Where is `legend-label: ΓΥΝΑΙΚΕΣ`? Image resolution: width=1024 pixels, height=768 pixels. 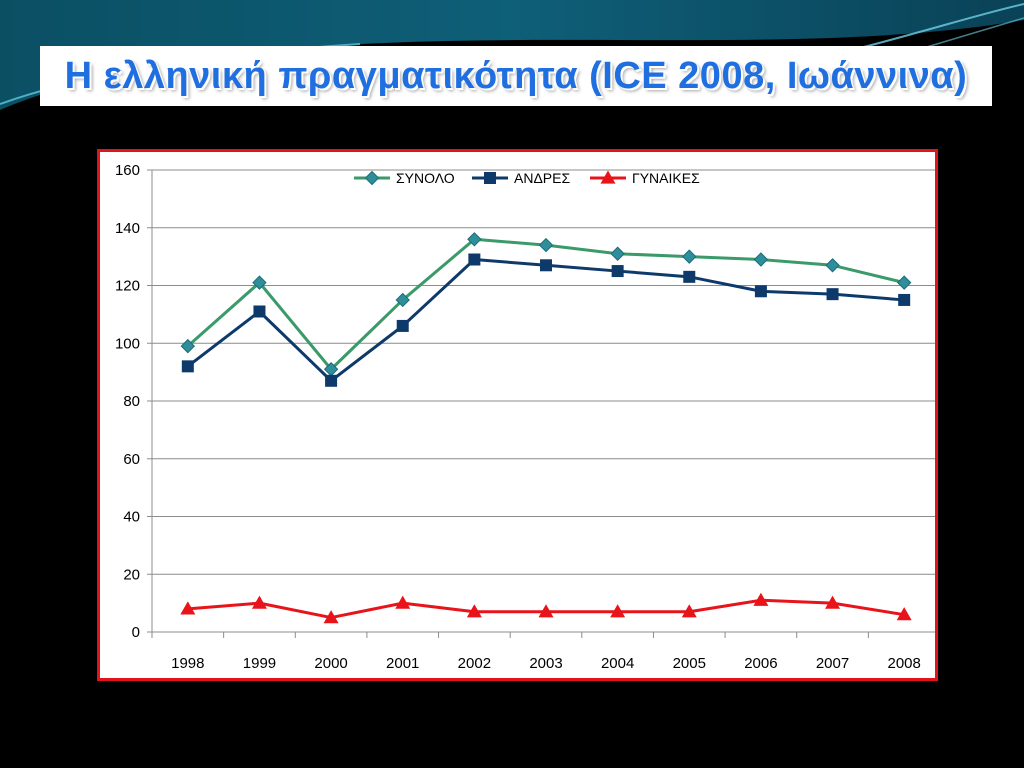
legend-label: ΓΥΝΑΙΚΕΣ is located at coordinates (666, 178).